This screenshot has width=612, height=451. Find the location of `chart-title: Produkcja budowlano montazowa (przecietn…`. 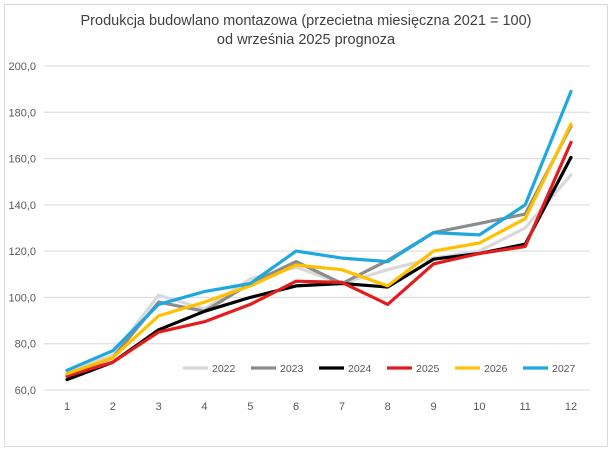

chart-title: Produkcja budowlano montazowa (przecietn… is located at coordinates (306, 21).